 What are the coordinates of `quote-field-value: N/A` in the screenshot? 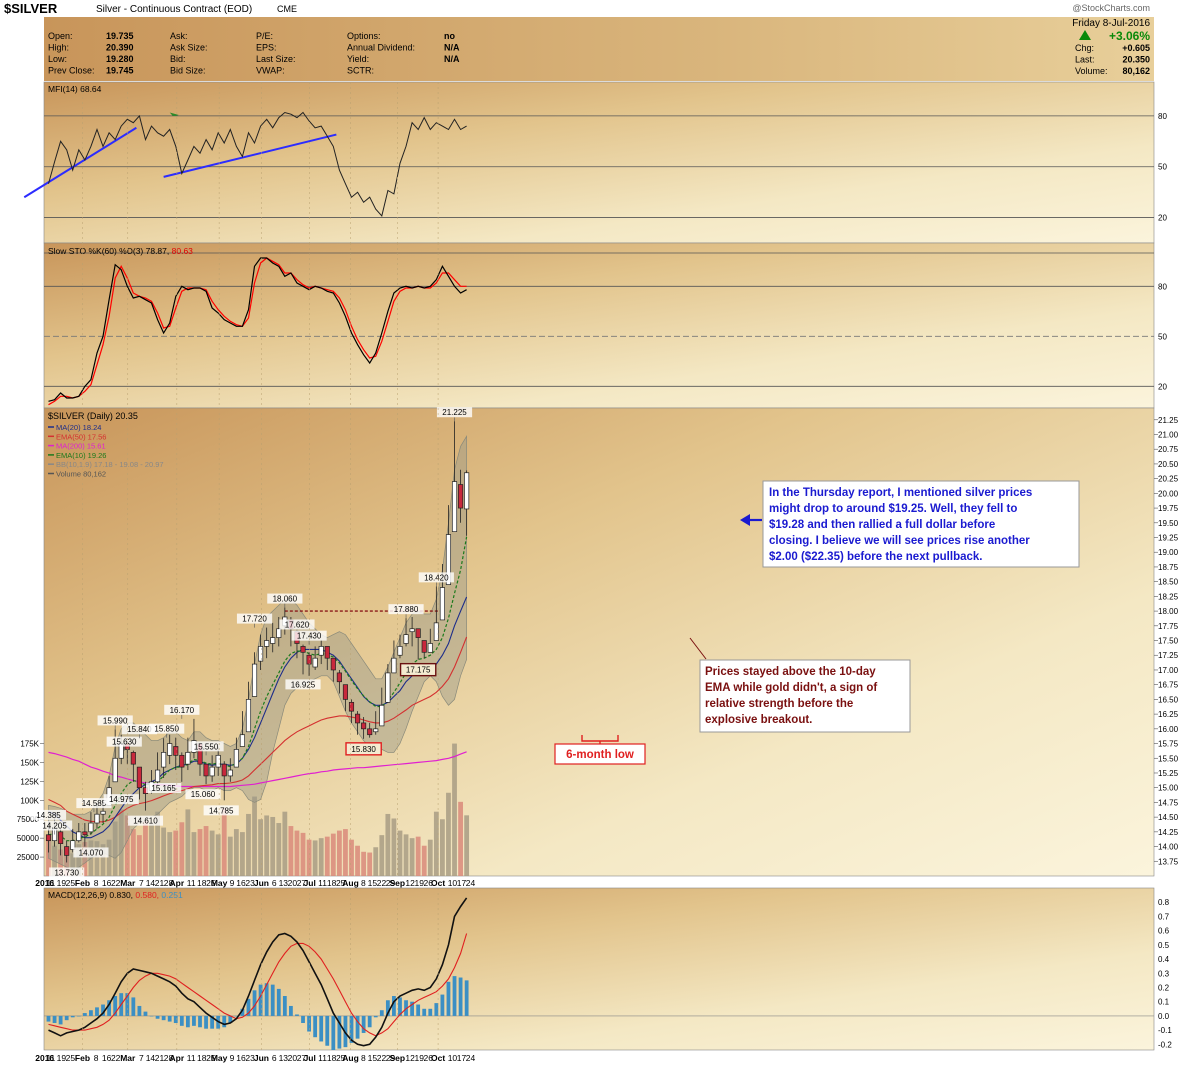 It's located at (452, 59).